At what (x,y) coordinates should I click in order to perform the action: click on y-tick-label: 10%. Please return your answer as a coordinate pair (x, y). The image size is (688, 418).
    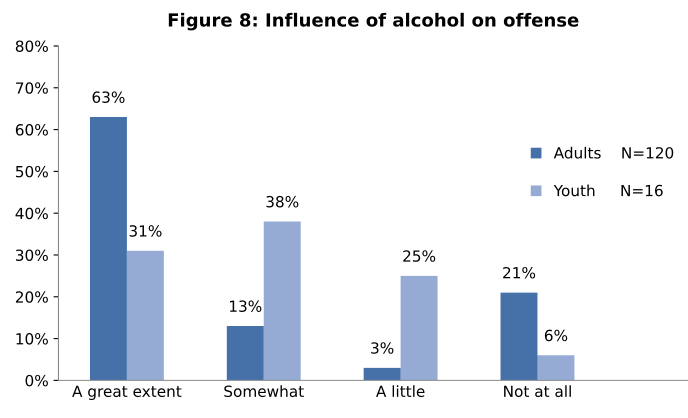
    Looking at the image, I should click on (32, 339).